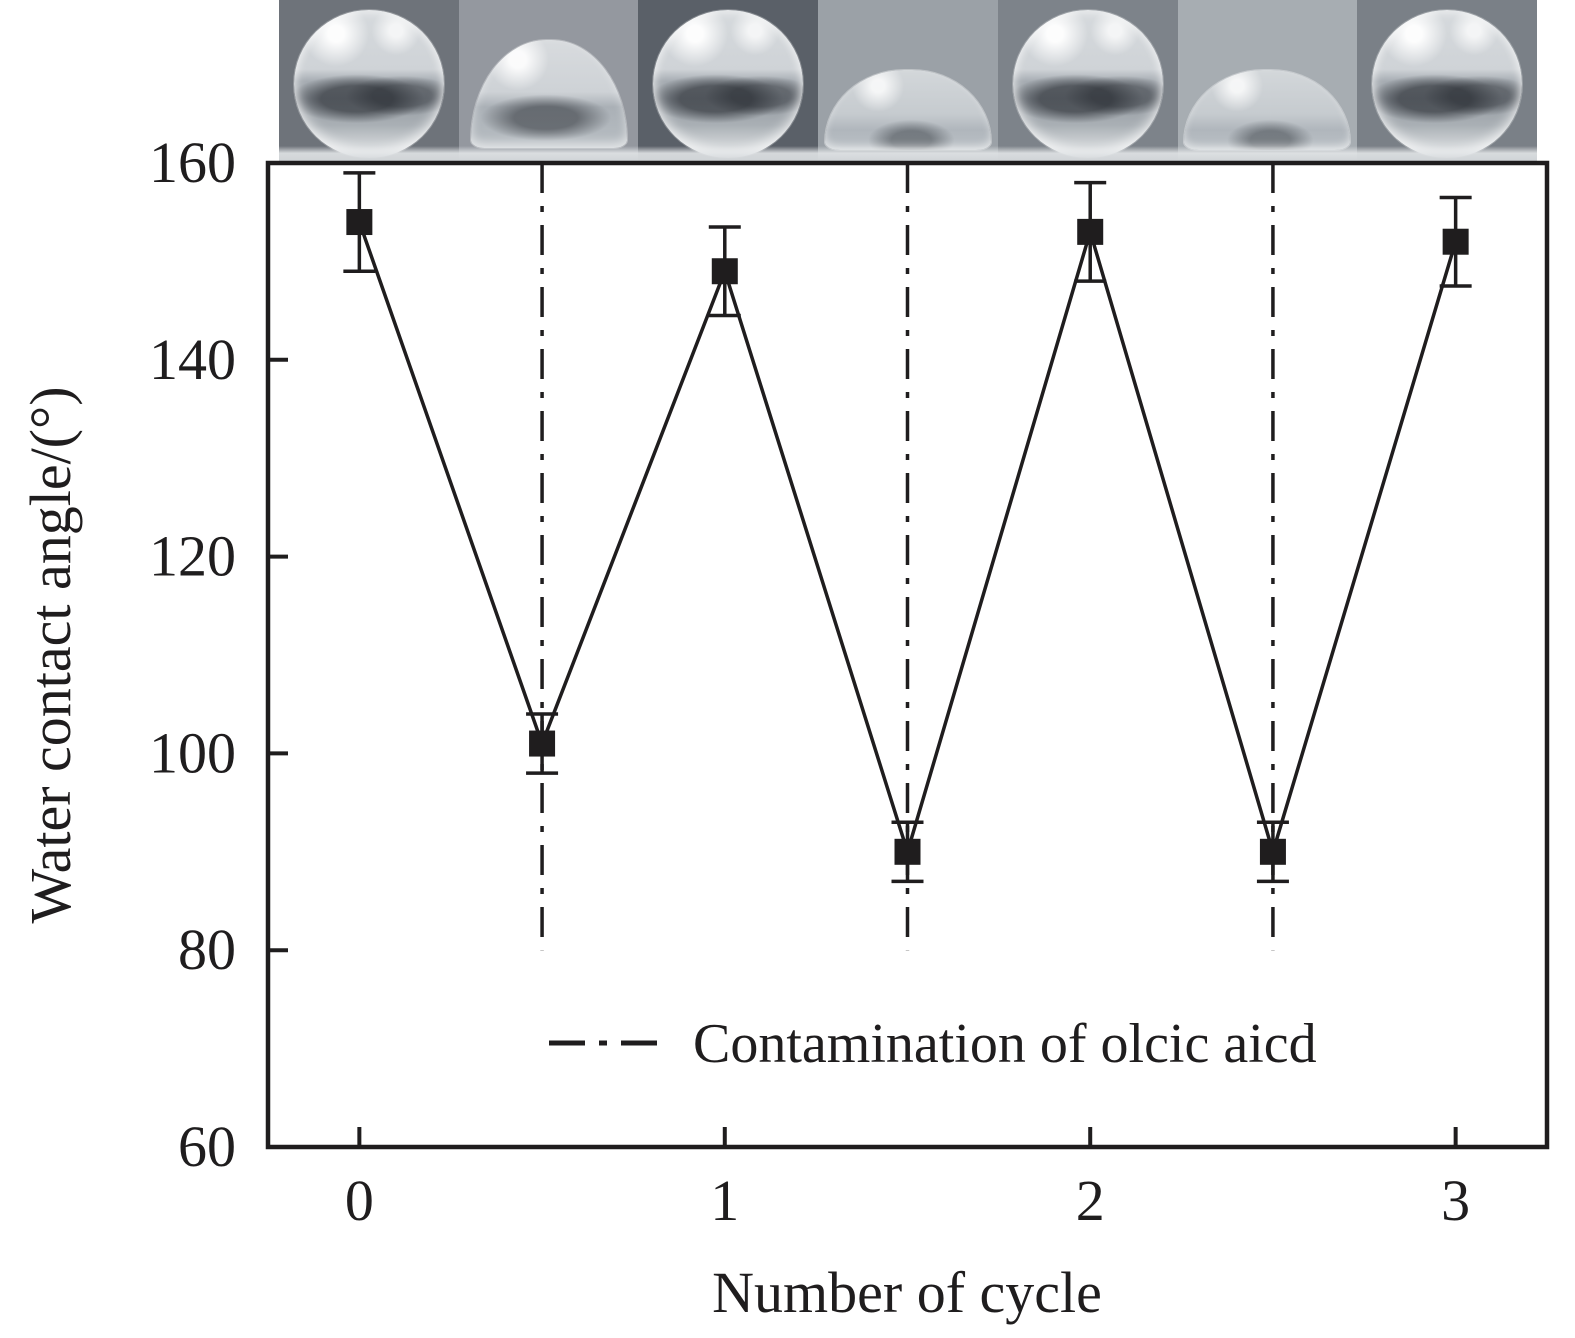 The height and width of the screenshot is (1338, 1575). I want to click on x-tick-label-1: 1, so click(724, 1200).